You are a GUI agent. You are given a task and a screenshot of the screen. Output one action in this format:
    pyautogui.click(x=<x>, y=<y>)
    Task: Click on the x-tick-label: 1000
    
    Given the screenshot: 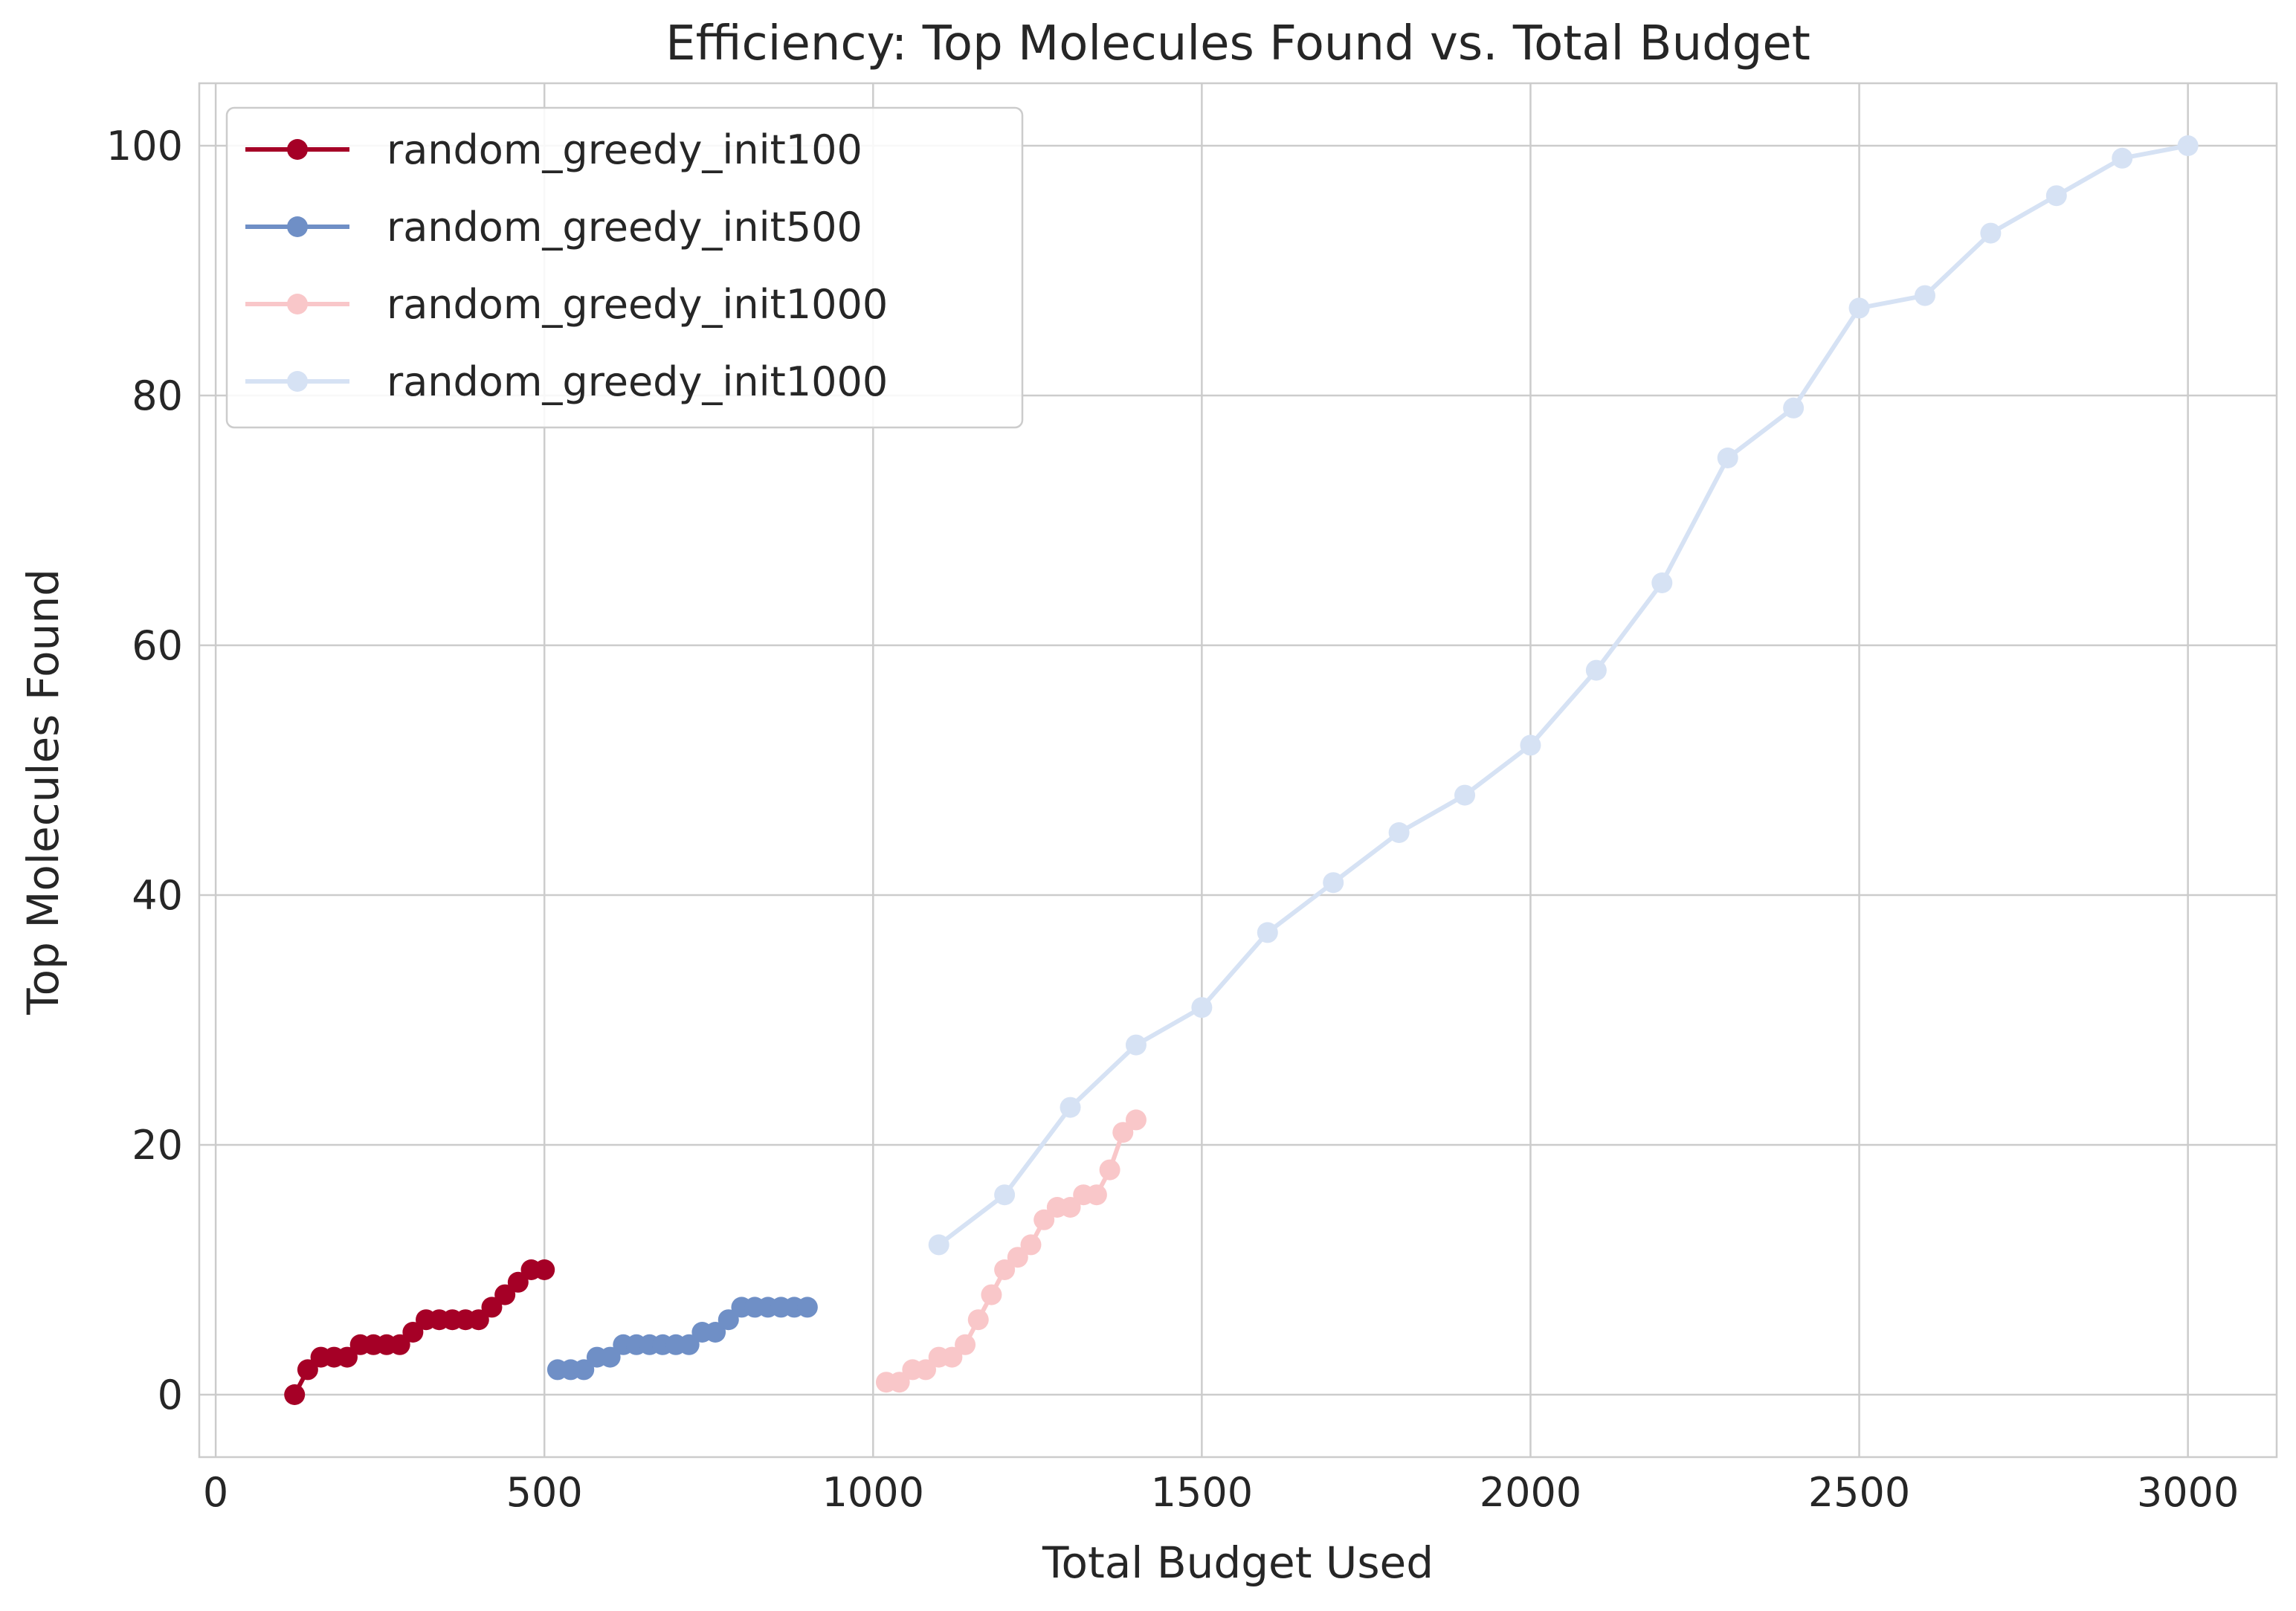 What is the action you would take?
    pyautogui.click(x=873, y=1492)
    